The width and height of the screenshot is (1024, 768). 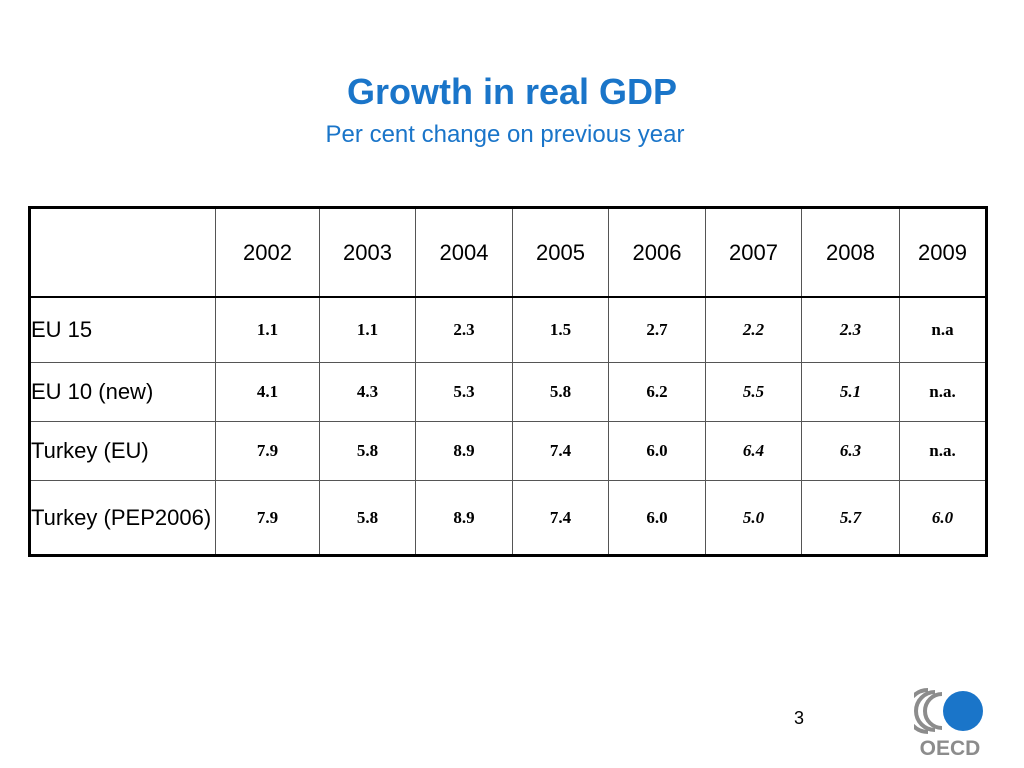 I want to click on page-number: 3, so click(x=799, y=718).